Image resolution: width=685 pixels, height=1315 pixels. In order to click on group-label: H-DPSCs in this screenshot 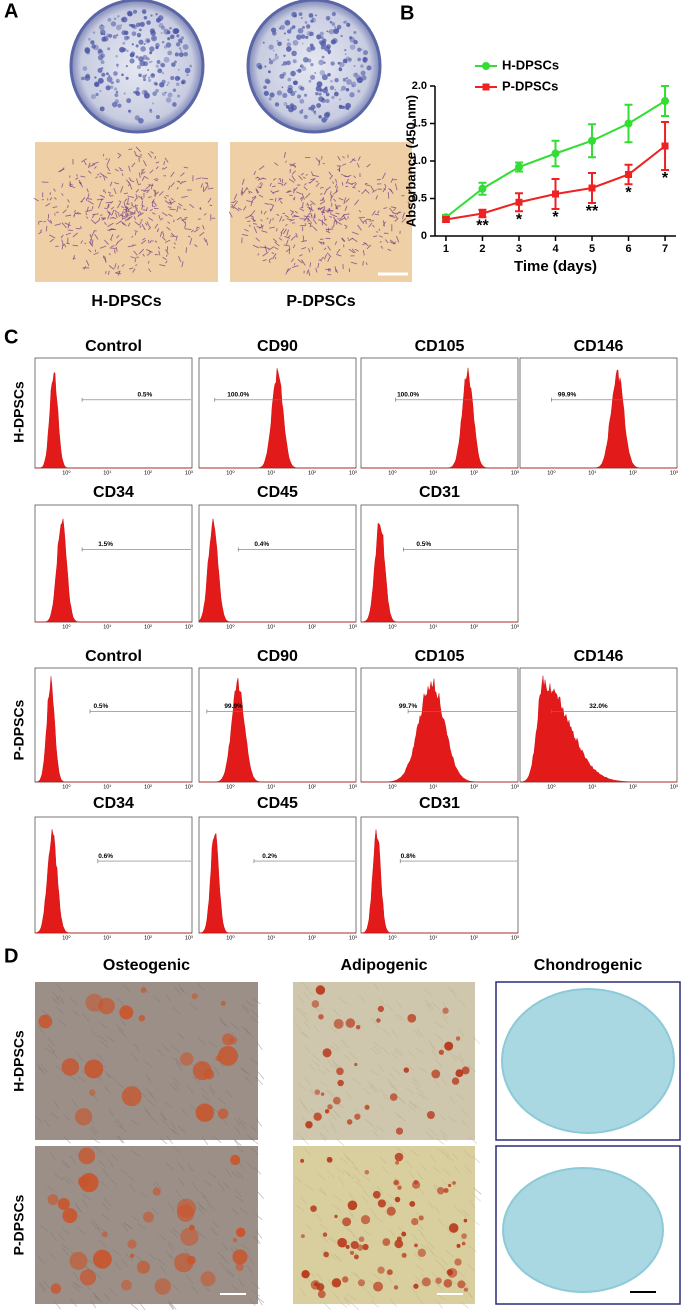, I will do `click(126, 301)`.